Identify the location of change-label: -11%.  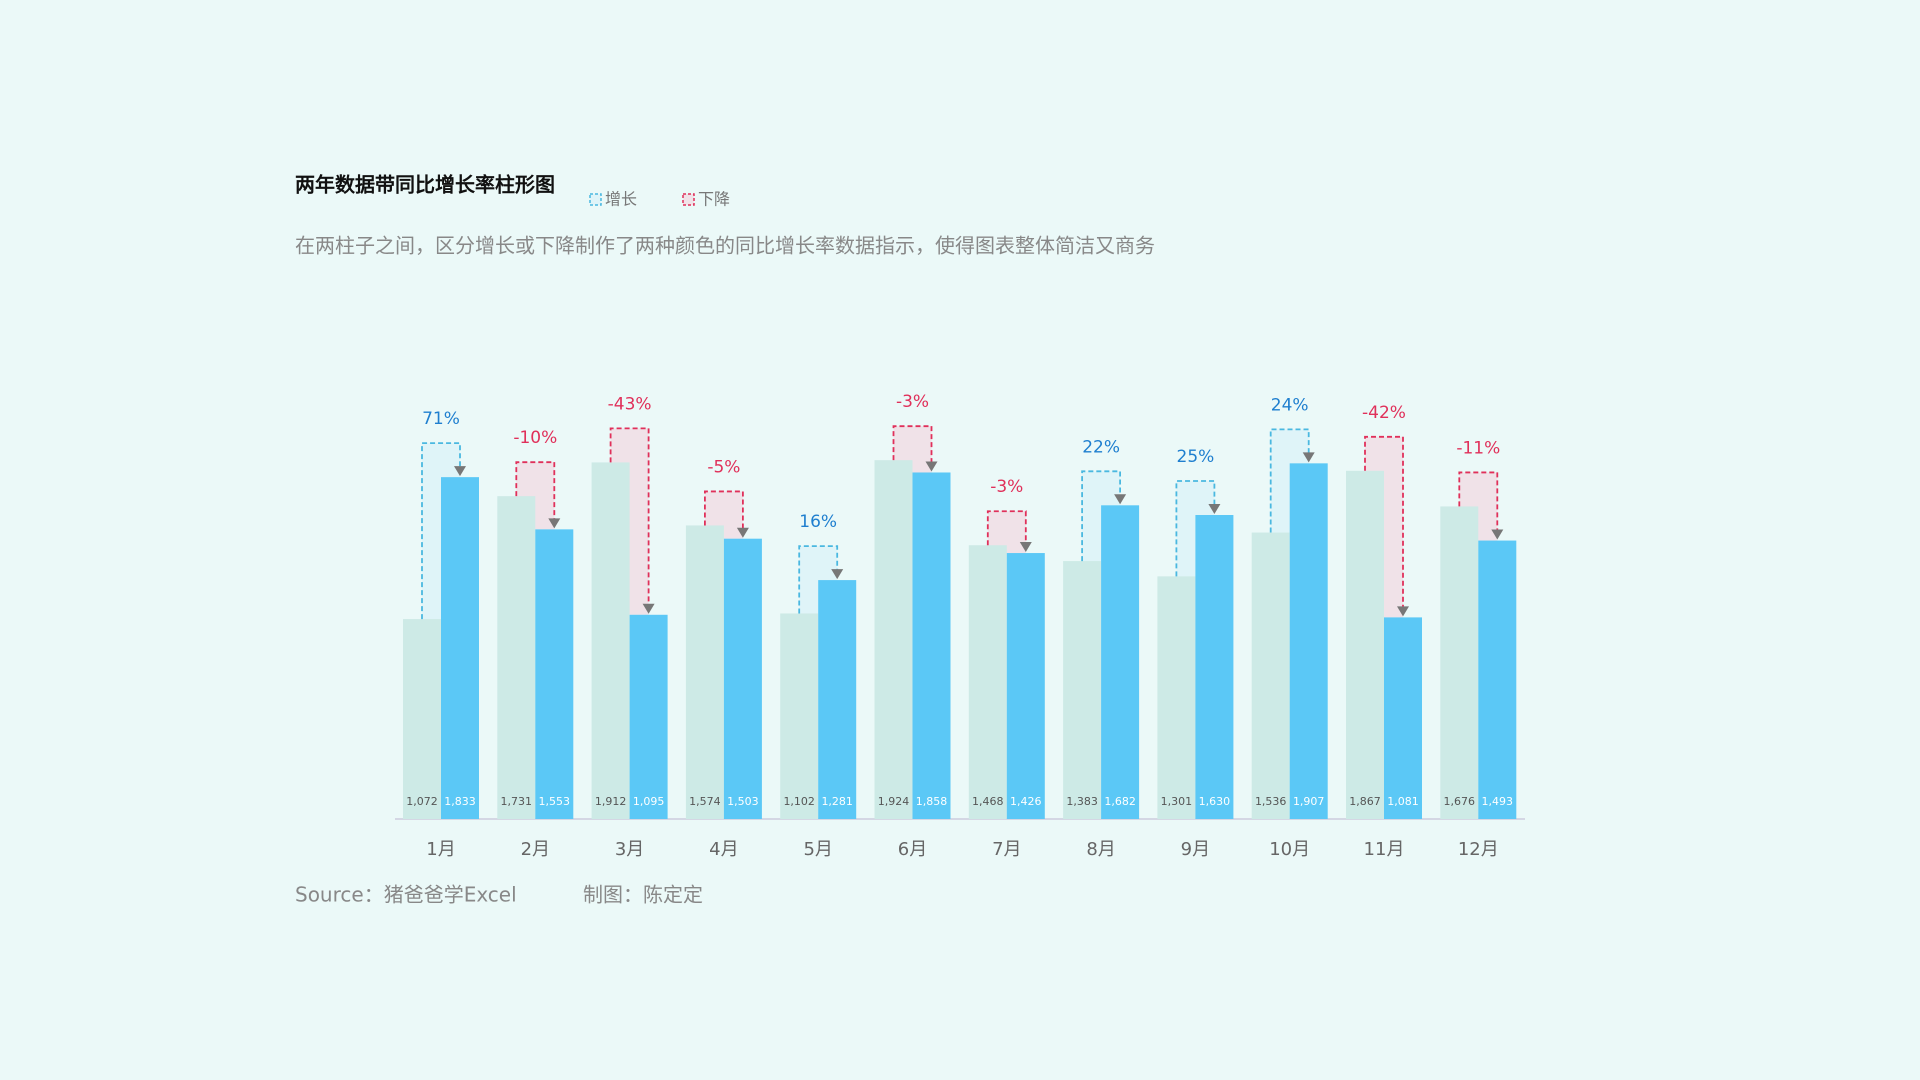
(1478, 448).